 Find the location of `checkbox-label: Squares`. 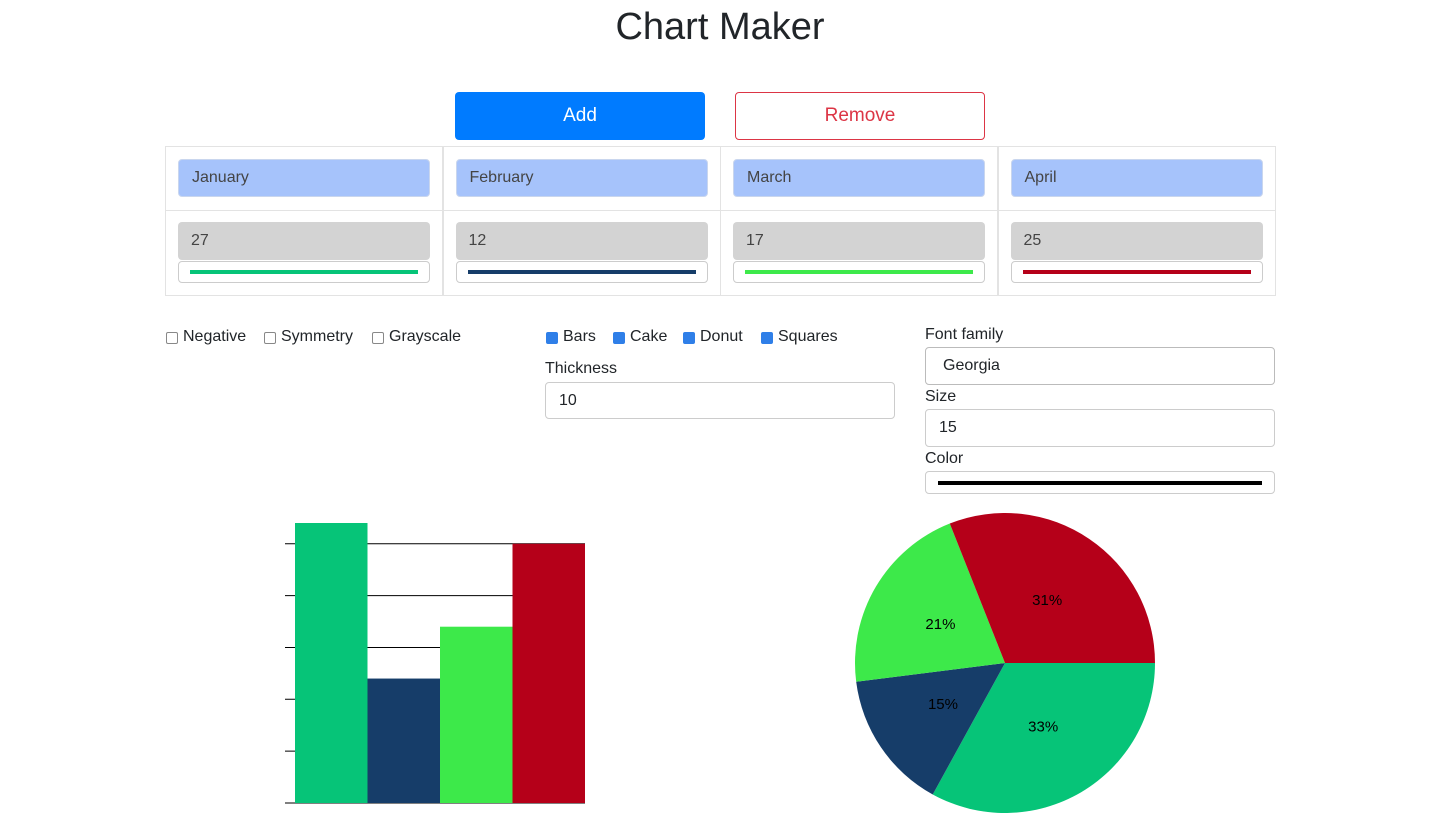

checkbox-label: Squares is located at coordinates (808, 336).